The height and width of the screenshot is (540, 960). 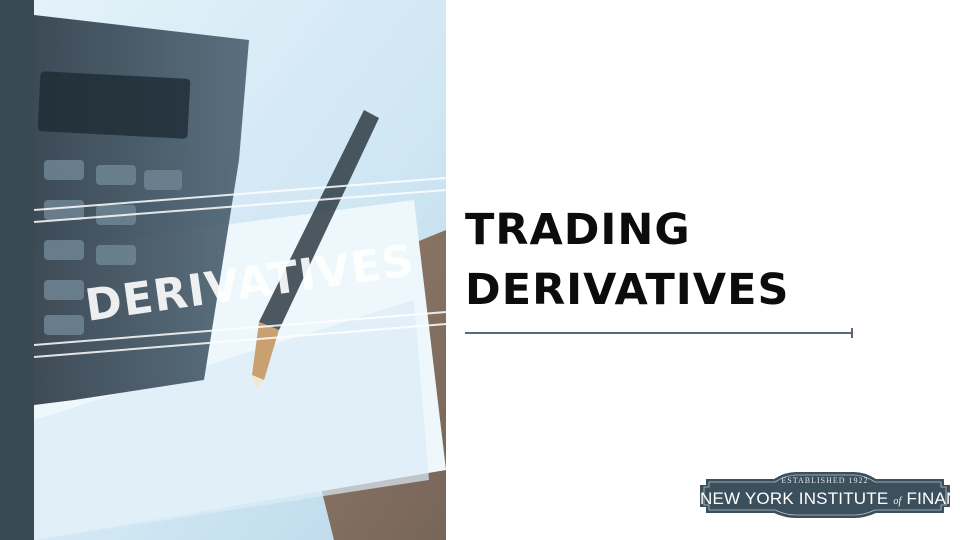 I want to click on logo-name-part1: NEW YORK INSTITUTE, so click(x=794, y=498).